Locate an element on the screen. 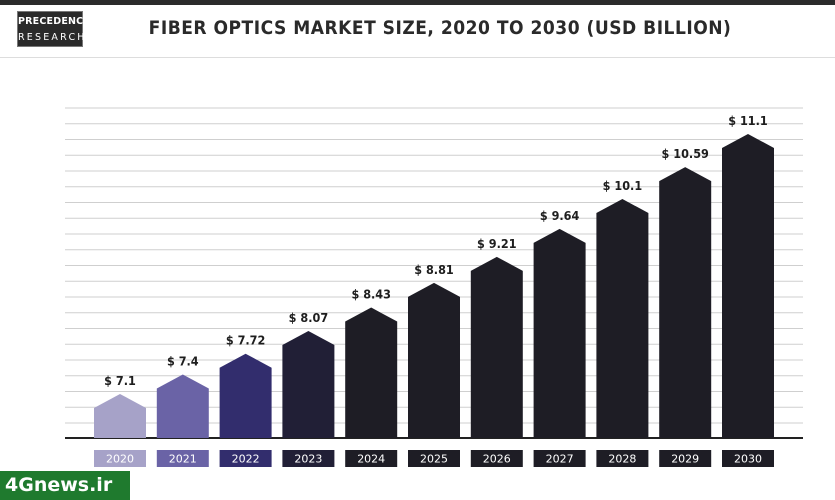 The width and height of the screenshot is (835, 500). year-label-2028: 2028 is located at coordinates (622, 459).